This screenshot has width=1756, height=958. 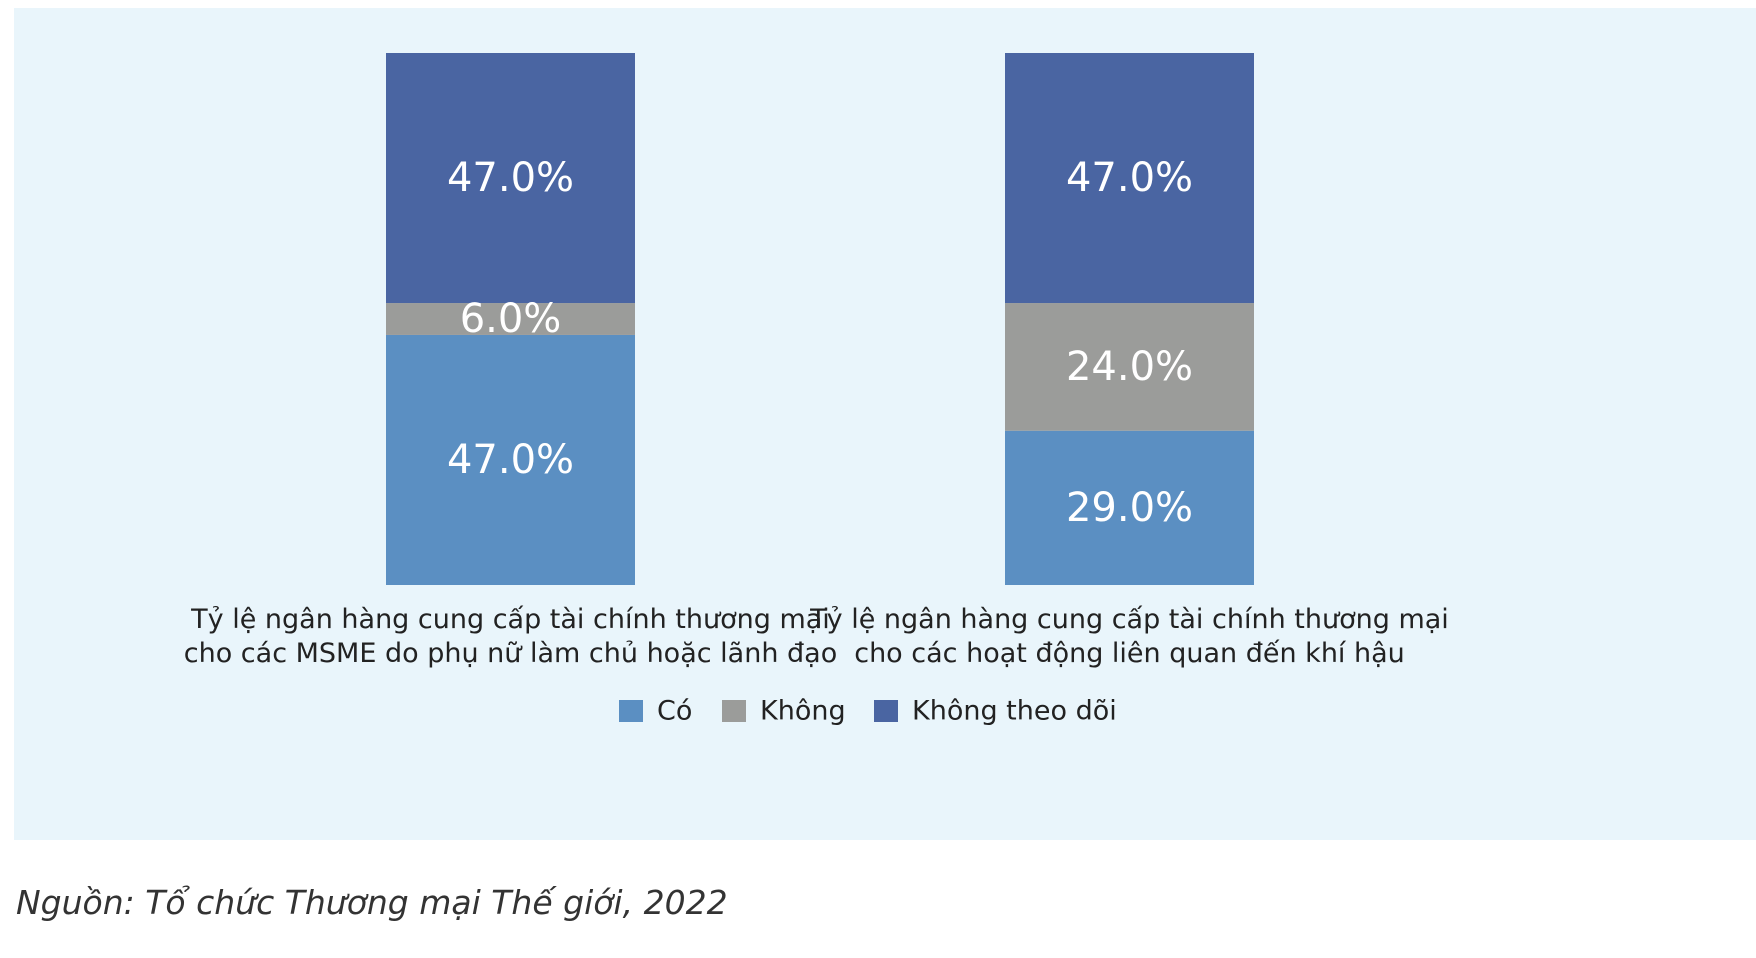 I want to click on legend-label-3: Không theo dõi, so click(x=1014, y=711).